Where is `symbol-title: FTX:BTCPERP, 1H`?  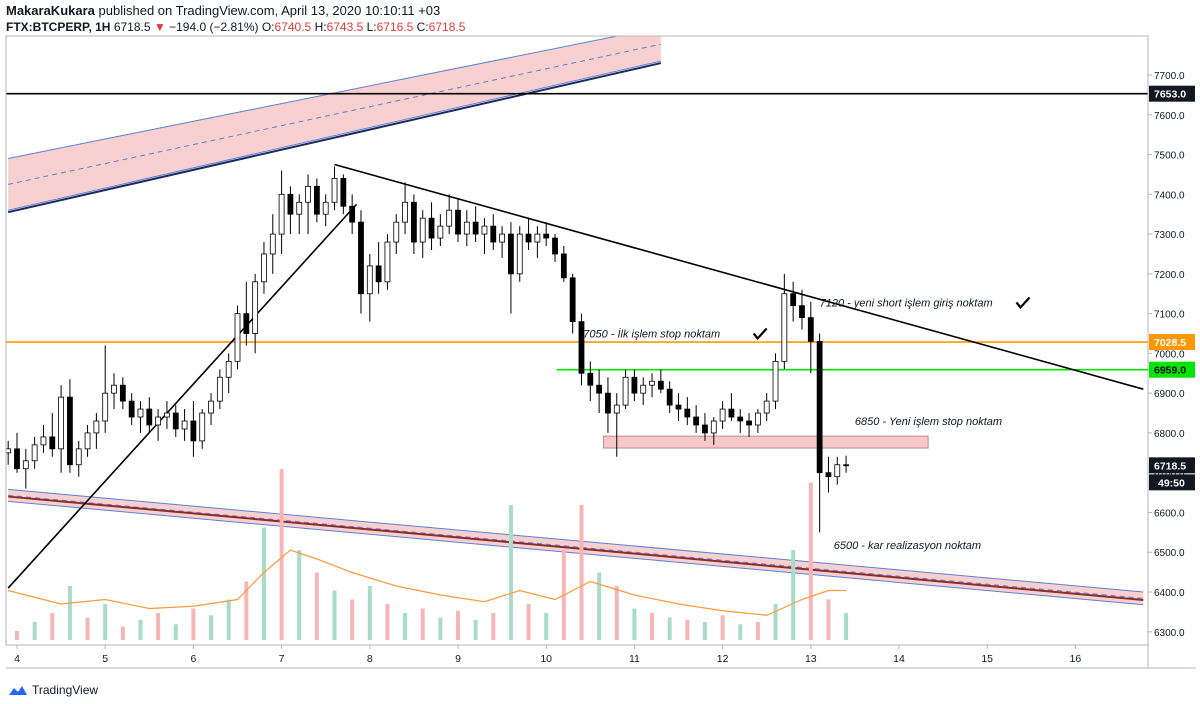
symbol-title: FTX:BTCPERP, 1H is located at coordinates (58, 27).